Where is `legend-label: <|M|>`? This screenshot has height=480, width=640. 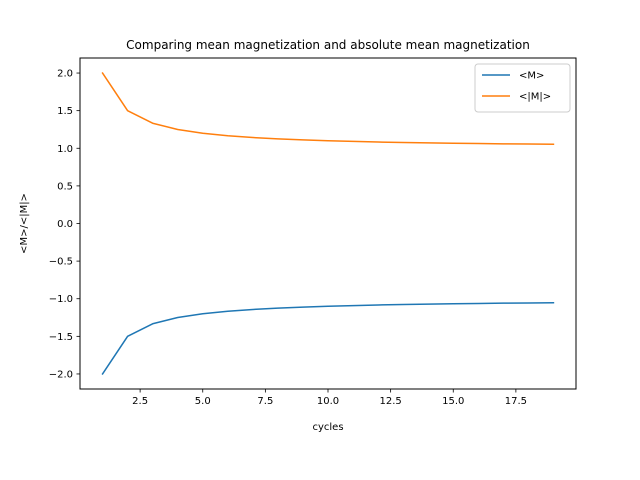 legend-label: <|M|> is located at coordinates (535, 97).